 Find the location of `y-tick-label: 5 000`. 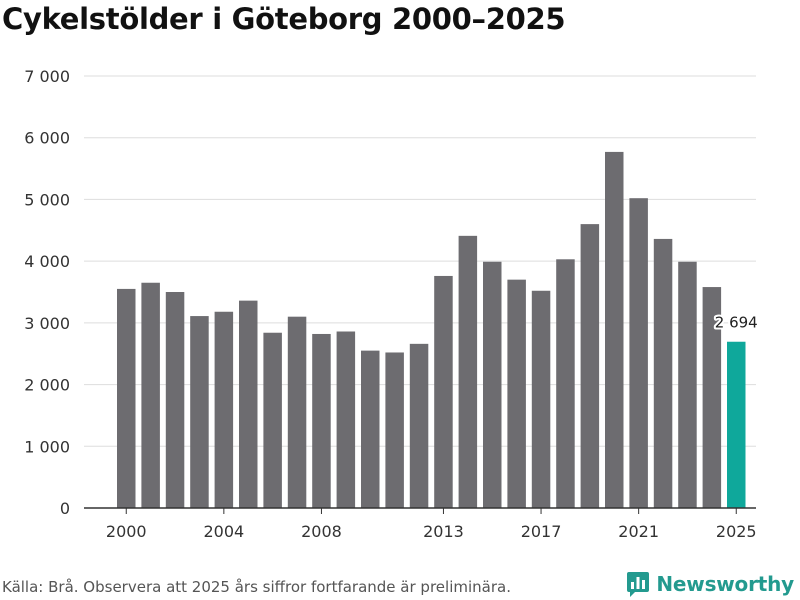

y-tick-label: 5 000 is located at coordinates (47, 199).